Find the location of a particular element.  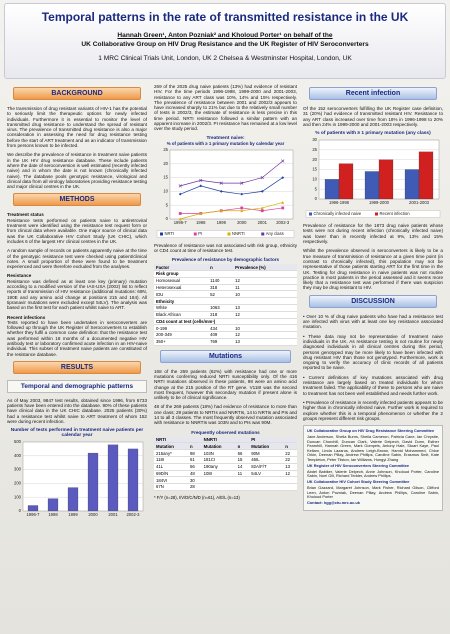

table-cell: Heterosexual is located at coordinates (181, 288).